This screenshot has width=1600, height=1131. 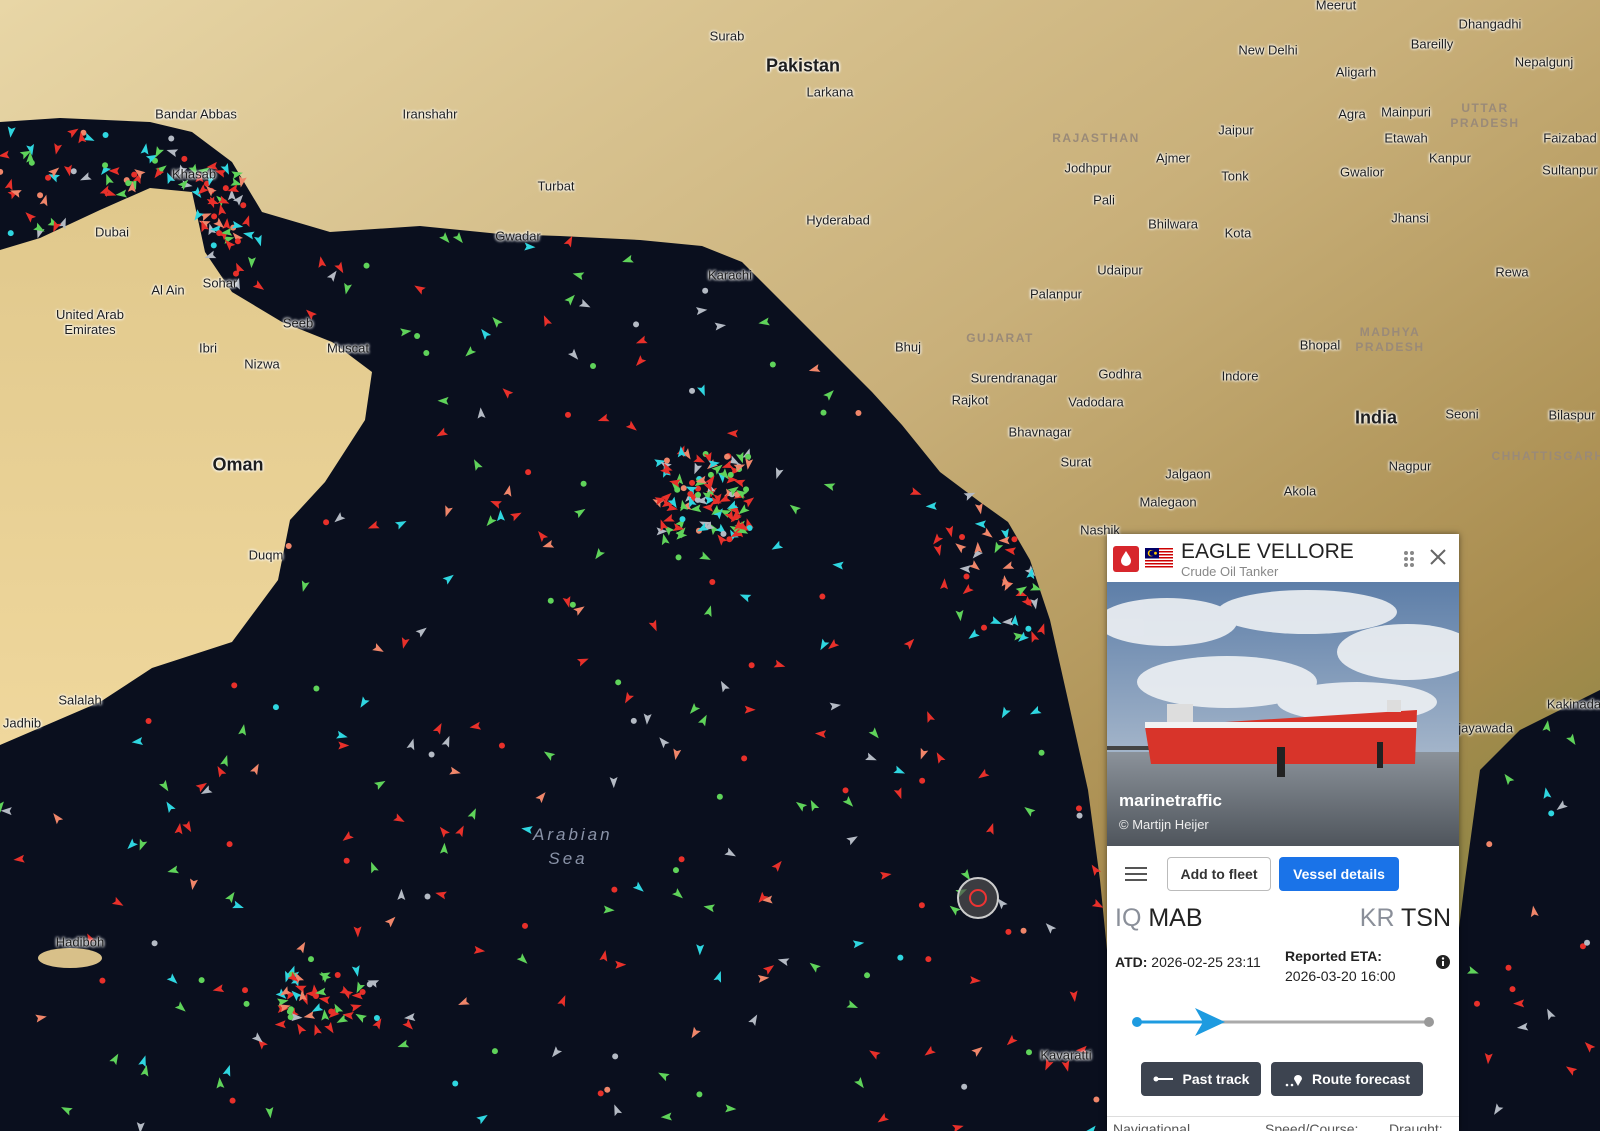 I want to click on close-button, so click(x=1438, y=557).